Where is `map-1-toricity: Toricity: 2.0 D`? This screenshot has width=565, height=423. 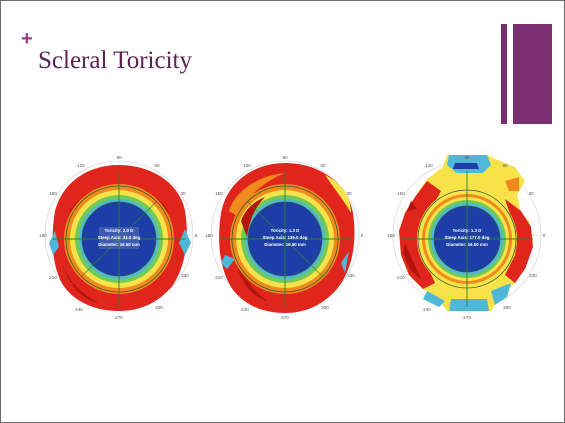 map-1-toricity: Toricity: 2.0 D is located at coordinates (119, 230).